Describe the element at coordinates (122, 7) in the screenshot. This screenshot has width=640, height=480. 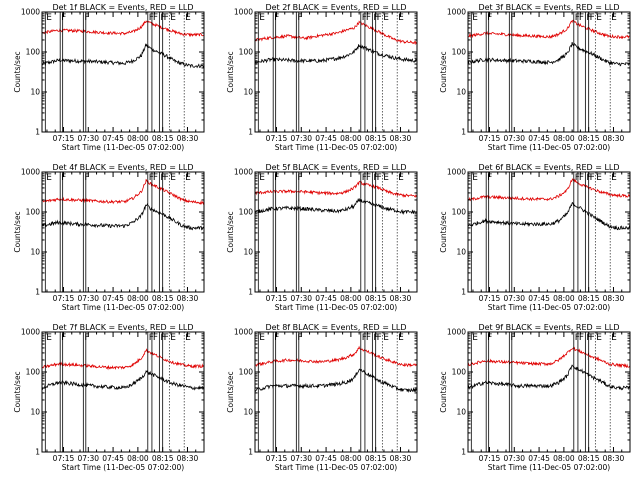
I see `panel-title: Det 1f BLACK = Events, RED = LLD` at that location.